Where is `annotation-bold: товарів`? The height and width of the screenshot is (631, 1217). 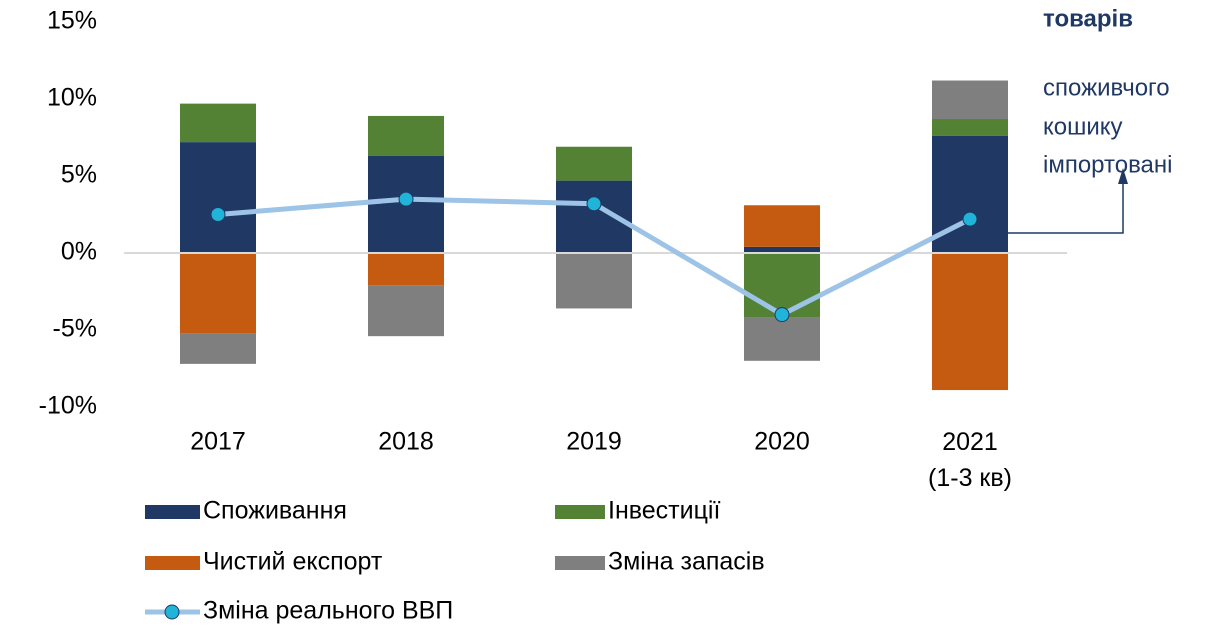
annotation-bold: товарів is located at coordinates (1088, 18).